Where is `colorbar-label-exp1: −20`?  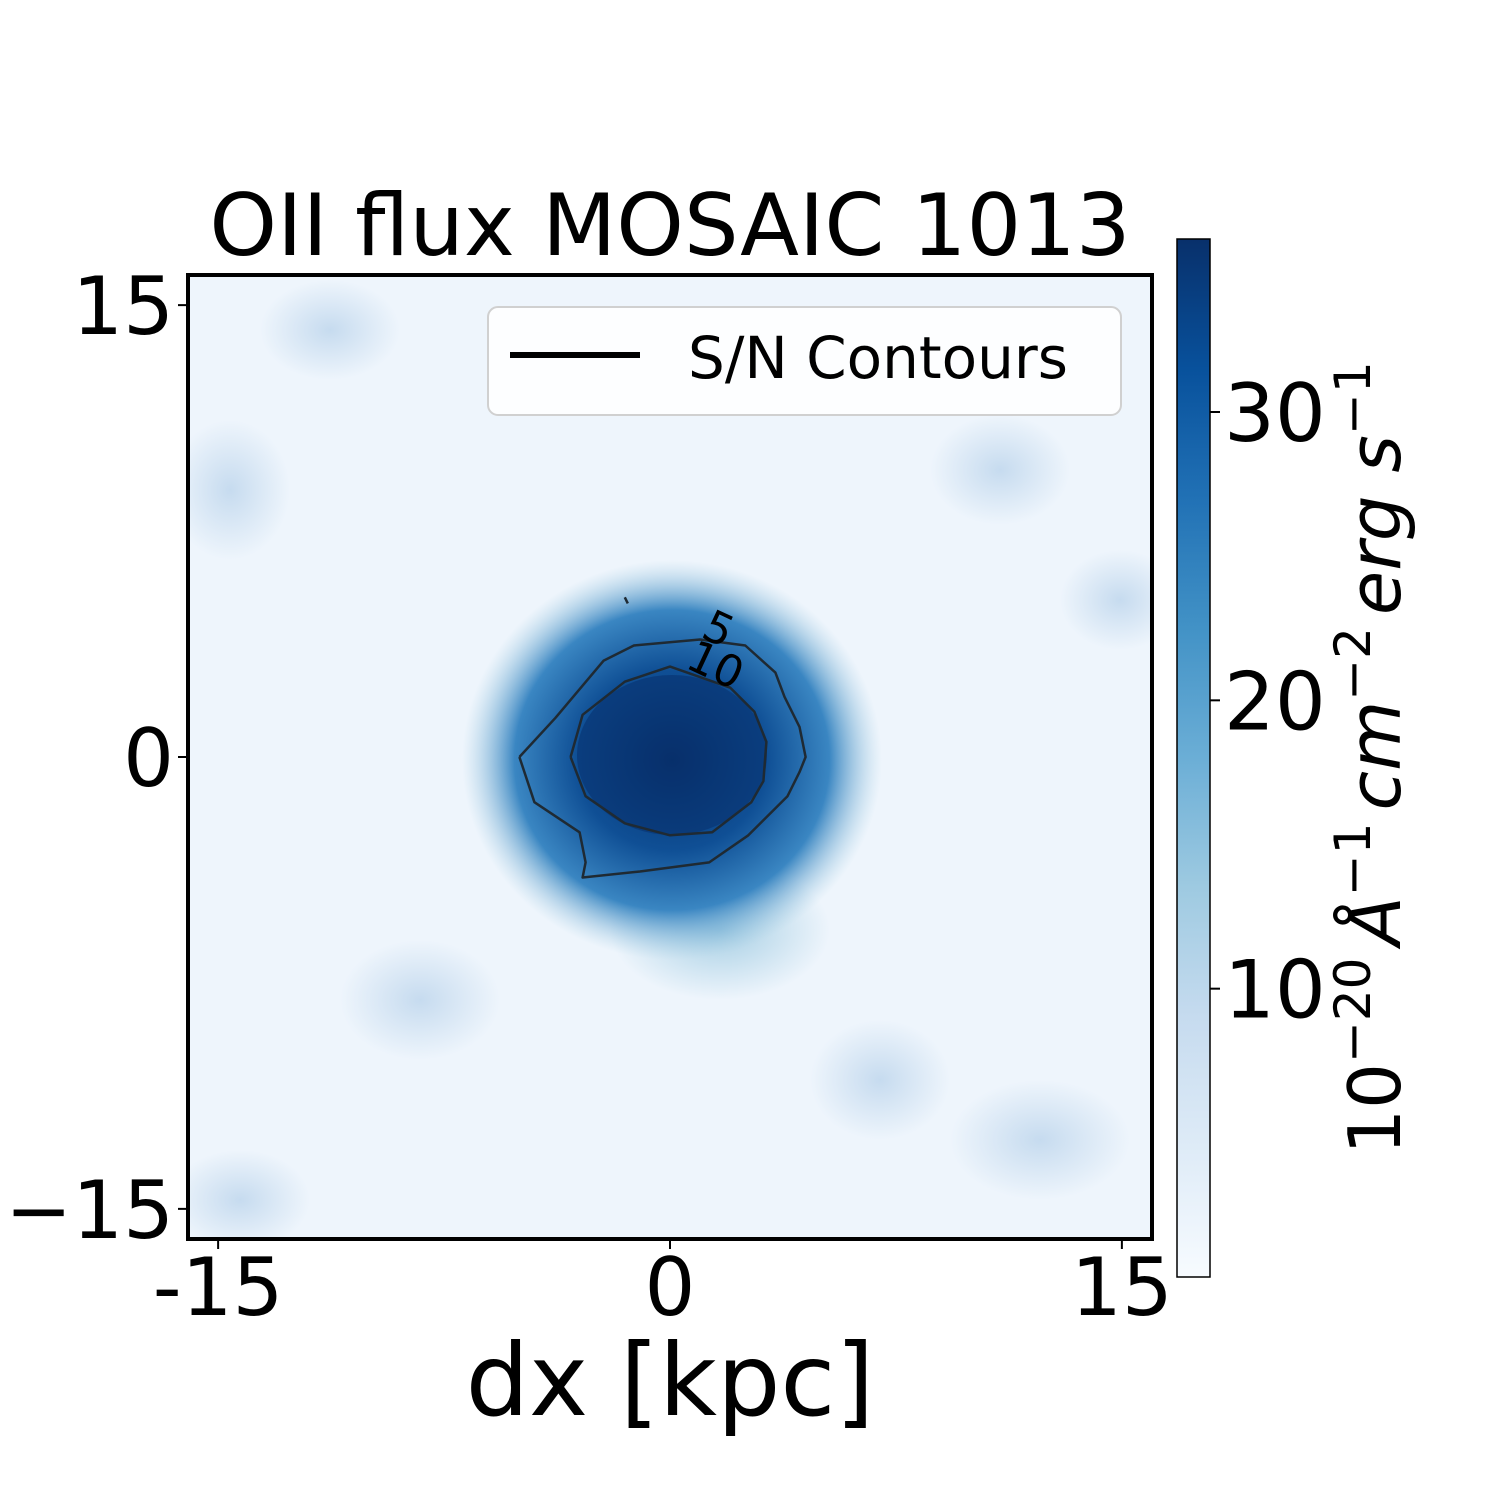
colorbar-label-exp1: −20 is located at coordinates (1353, 1011).